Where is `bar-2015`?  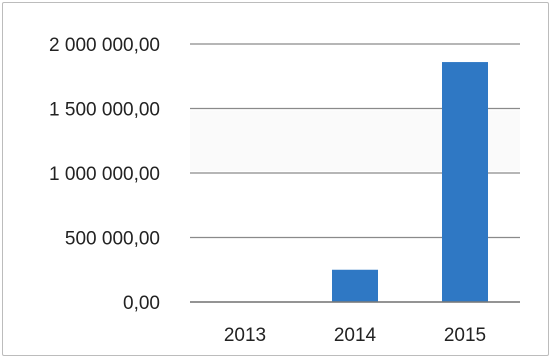
bar-2015 is located at coordinates (465, 182).